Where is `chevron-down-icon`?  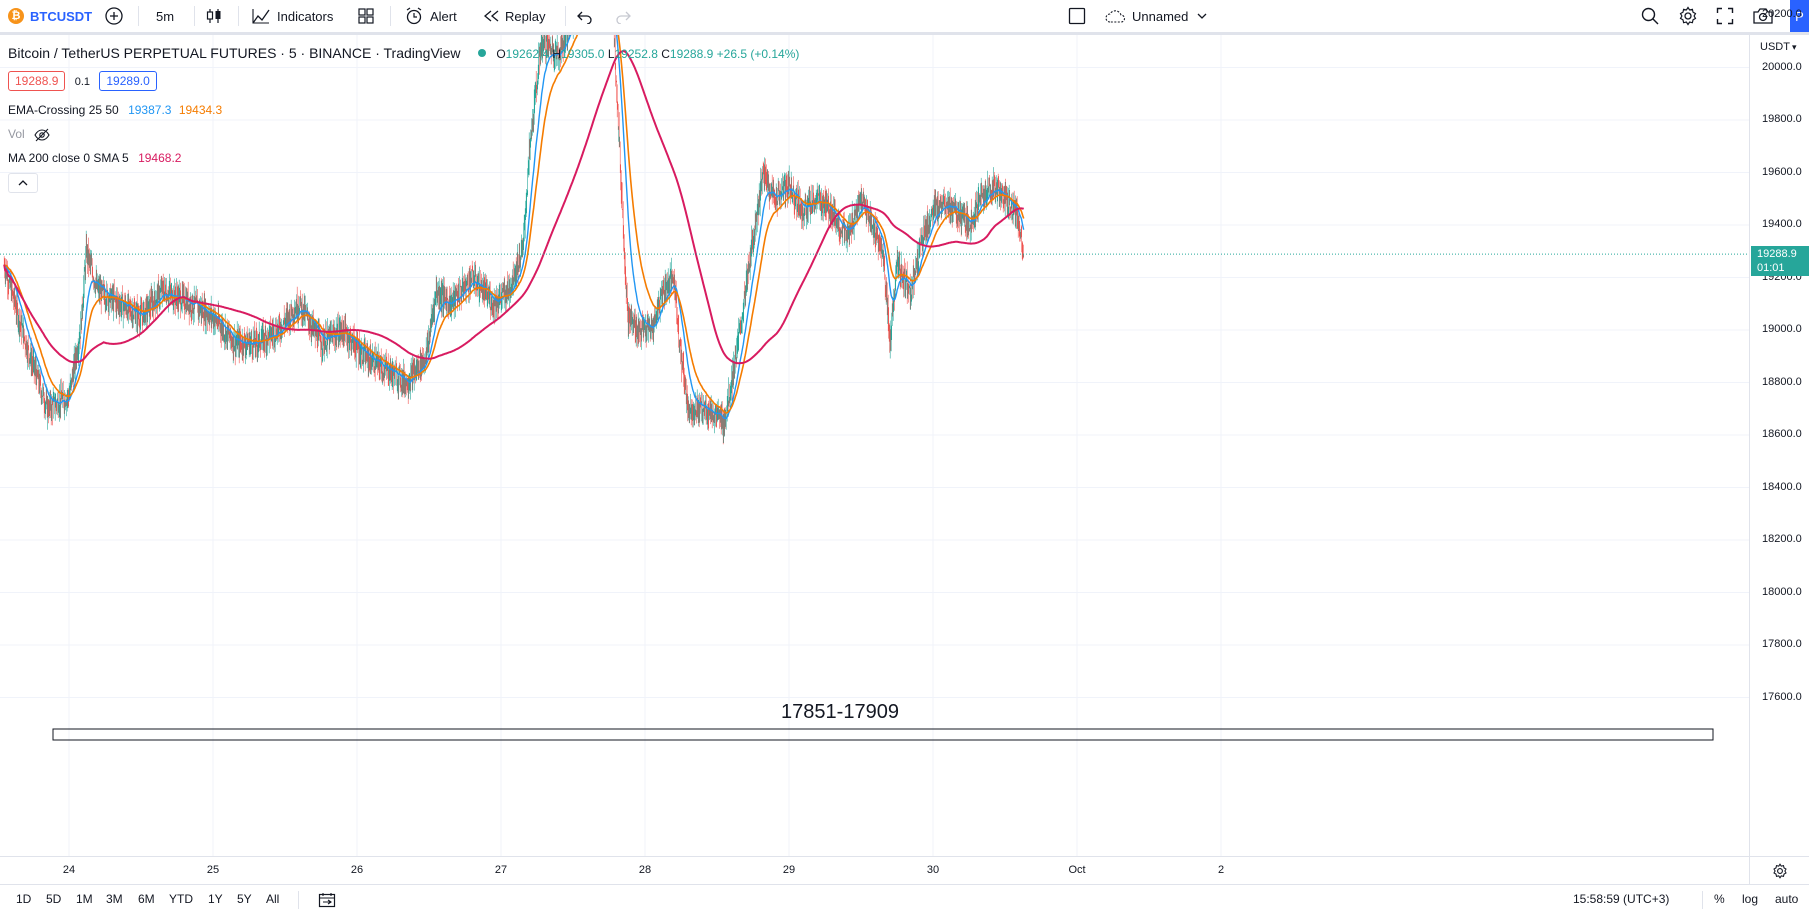
chevron-down-icon is located at coordinates (1202, 16).